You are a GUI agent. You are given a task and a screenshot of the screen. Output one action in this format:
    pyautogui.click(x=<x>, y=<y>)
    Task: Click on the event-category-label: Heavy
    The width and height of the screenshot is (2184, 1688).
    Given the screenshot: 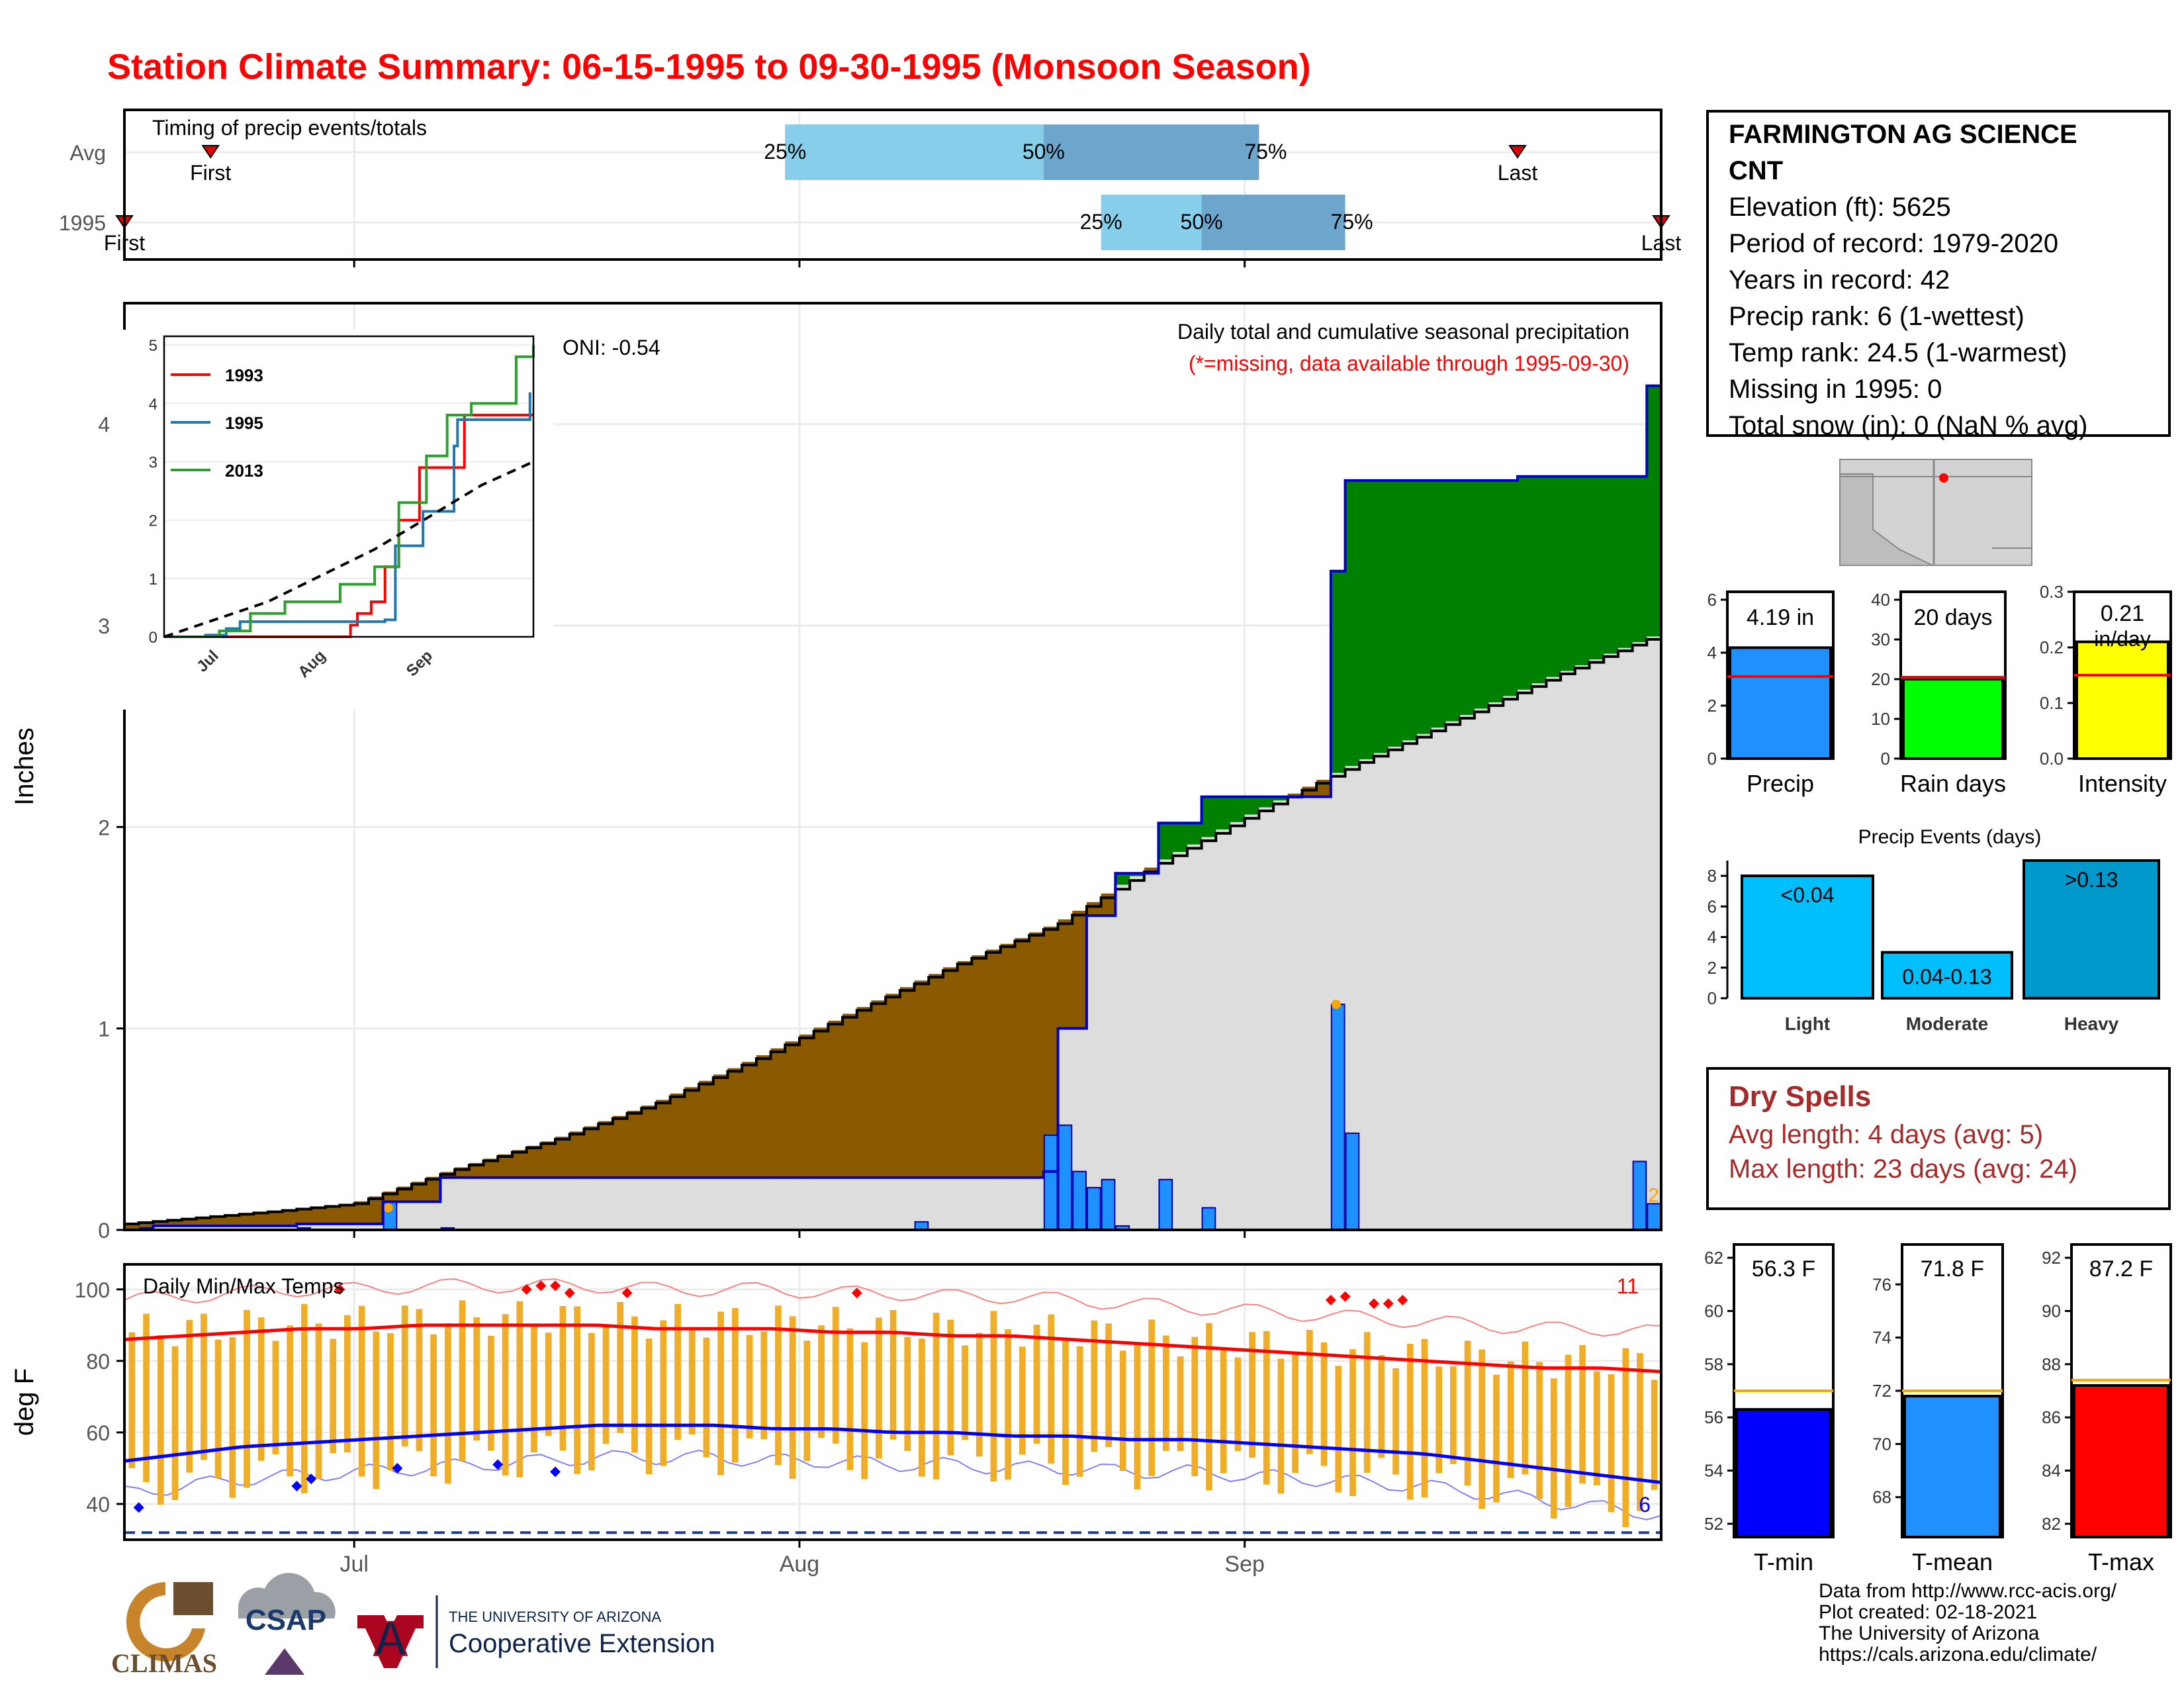 What is the action you would take?
    pyautogui.click(x=2091, y=1023)
    